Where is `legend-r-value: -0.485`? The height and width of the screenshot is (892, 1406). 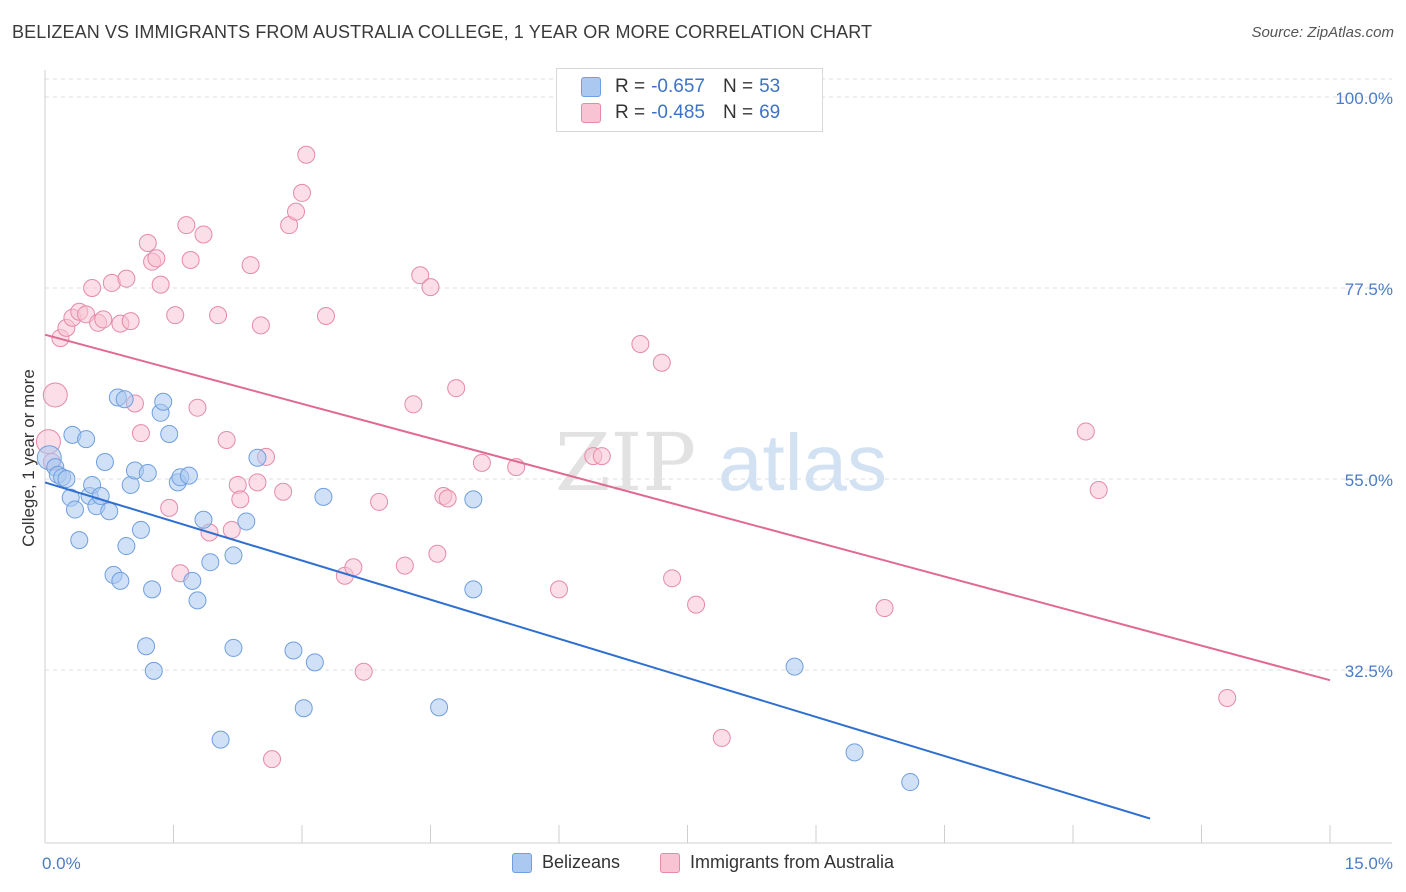
legend-r-value: -0.485 is located at coordinates (678, 112).